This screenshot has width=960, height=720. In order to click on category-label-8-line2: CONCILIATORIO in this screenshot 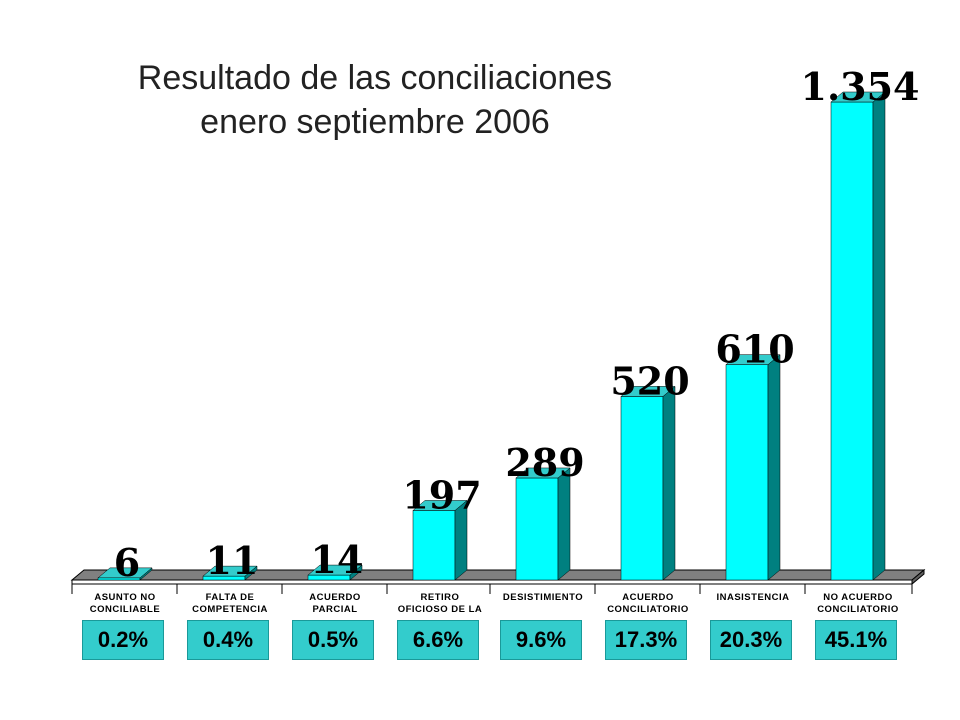, I will do `click(858, 609)`.